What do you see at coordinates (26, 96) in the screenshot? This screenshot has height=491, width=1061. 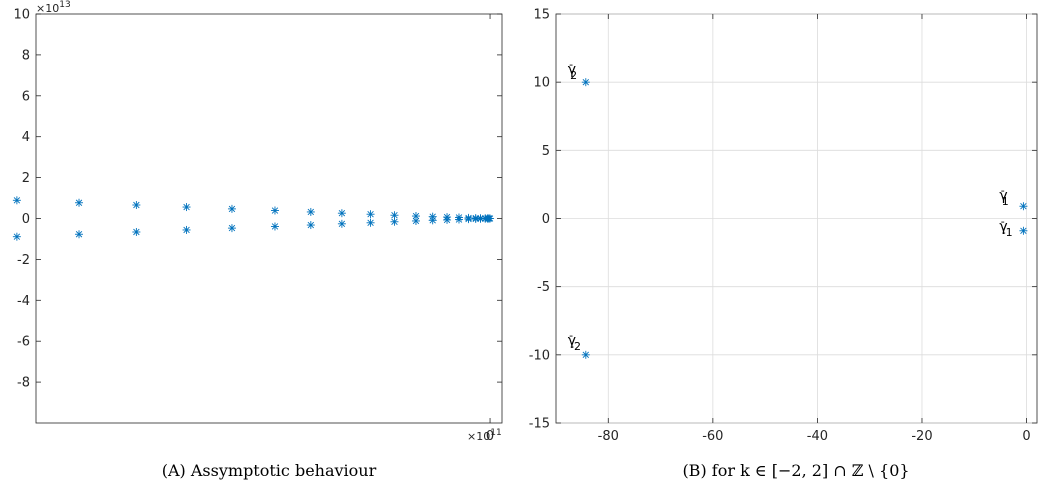 I see `chart-a-y-tick-label-7: 6` at bounding box center [26, 96].